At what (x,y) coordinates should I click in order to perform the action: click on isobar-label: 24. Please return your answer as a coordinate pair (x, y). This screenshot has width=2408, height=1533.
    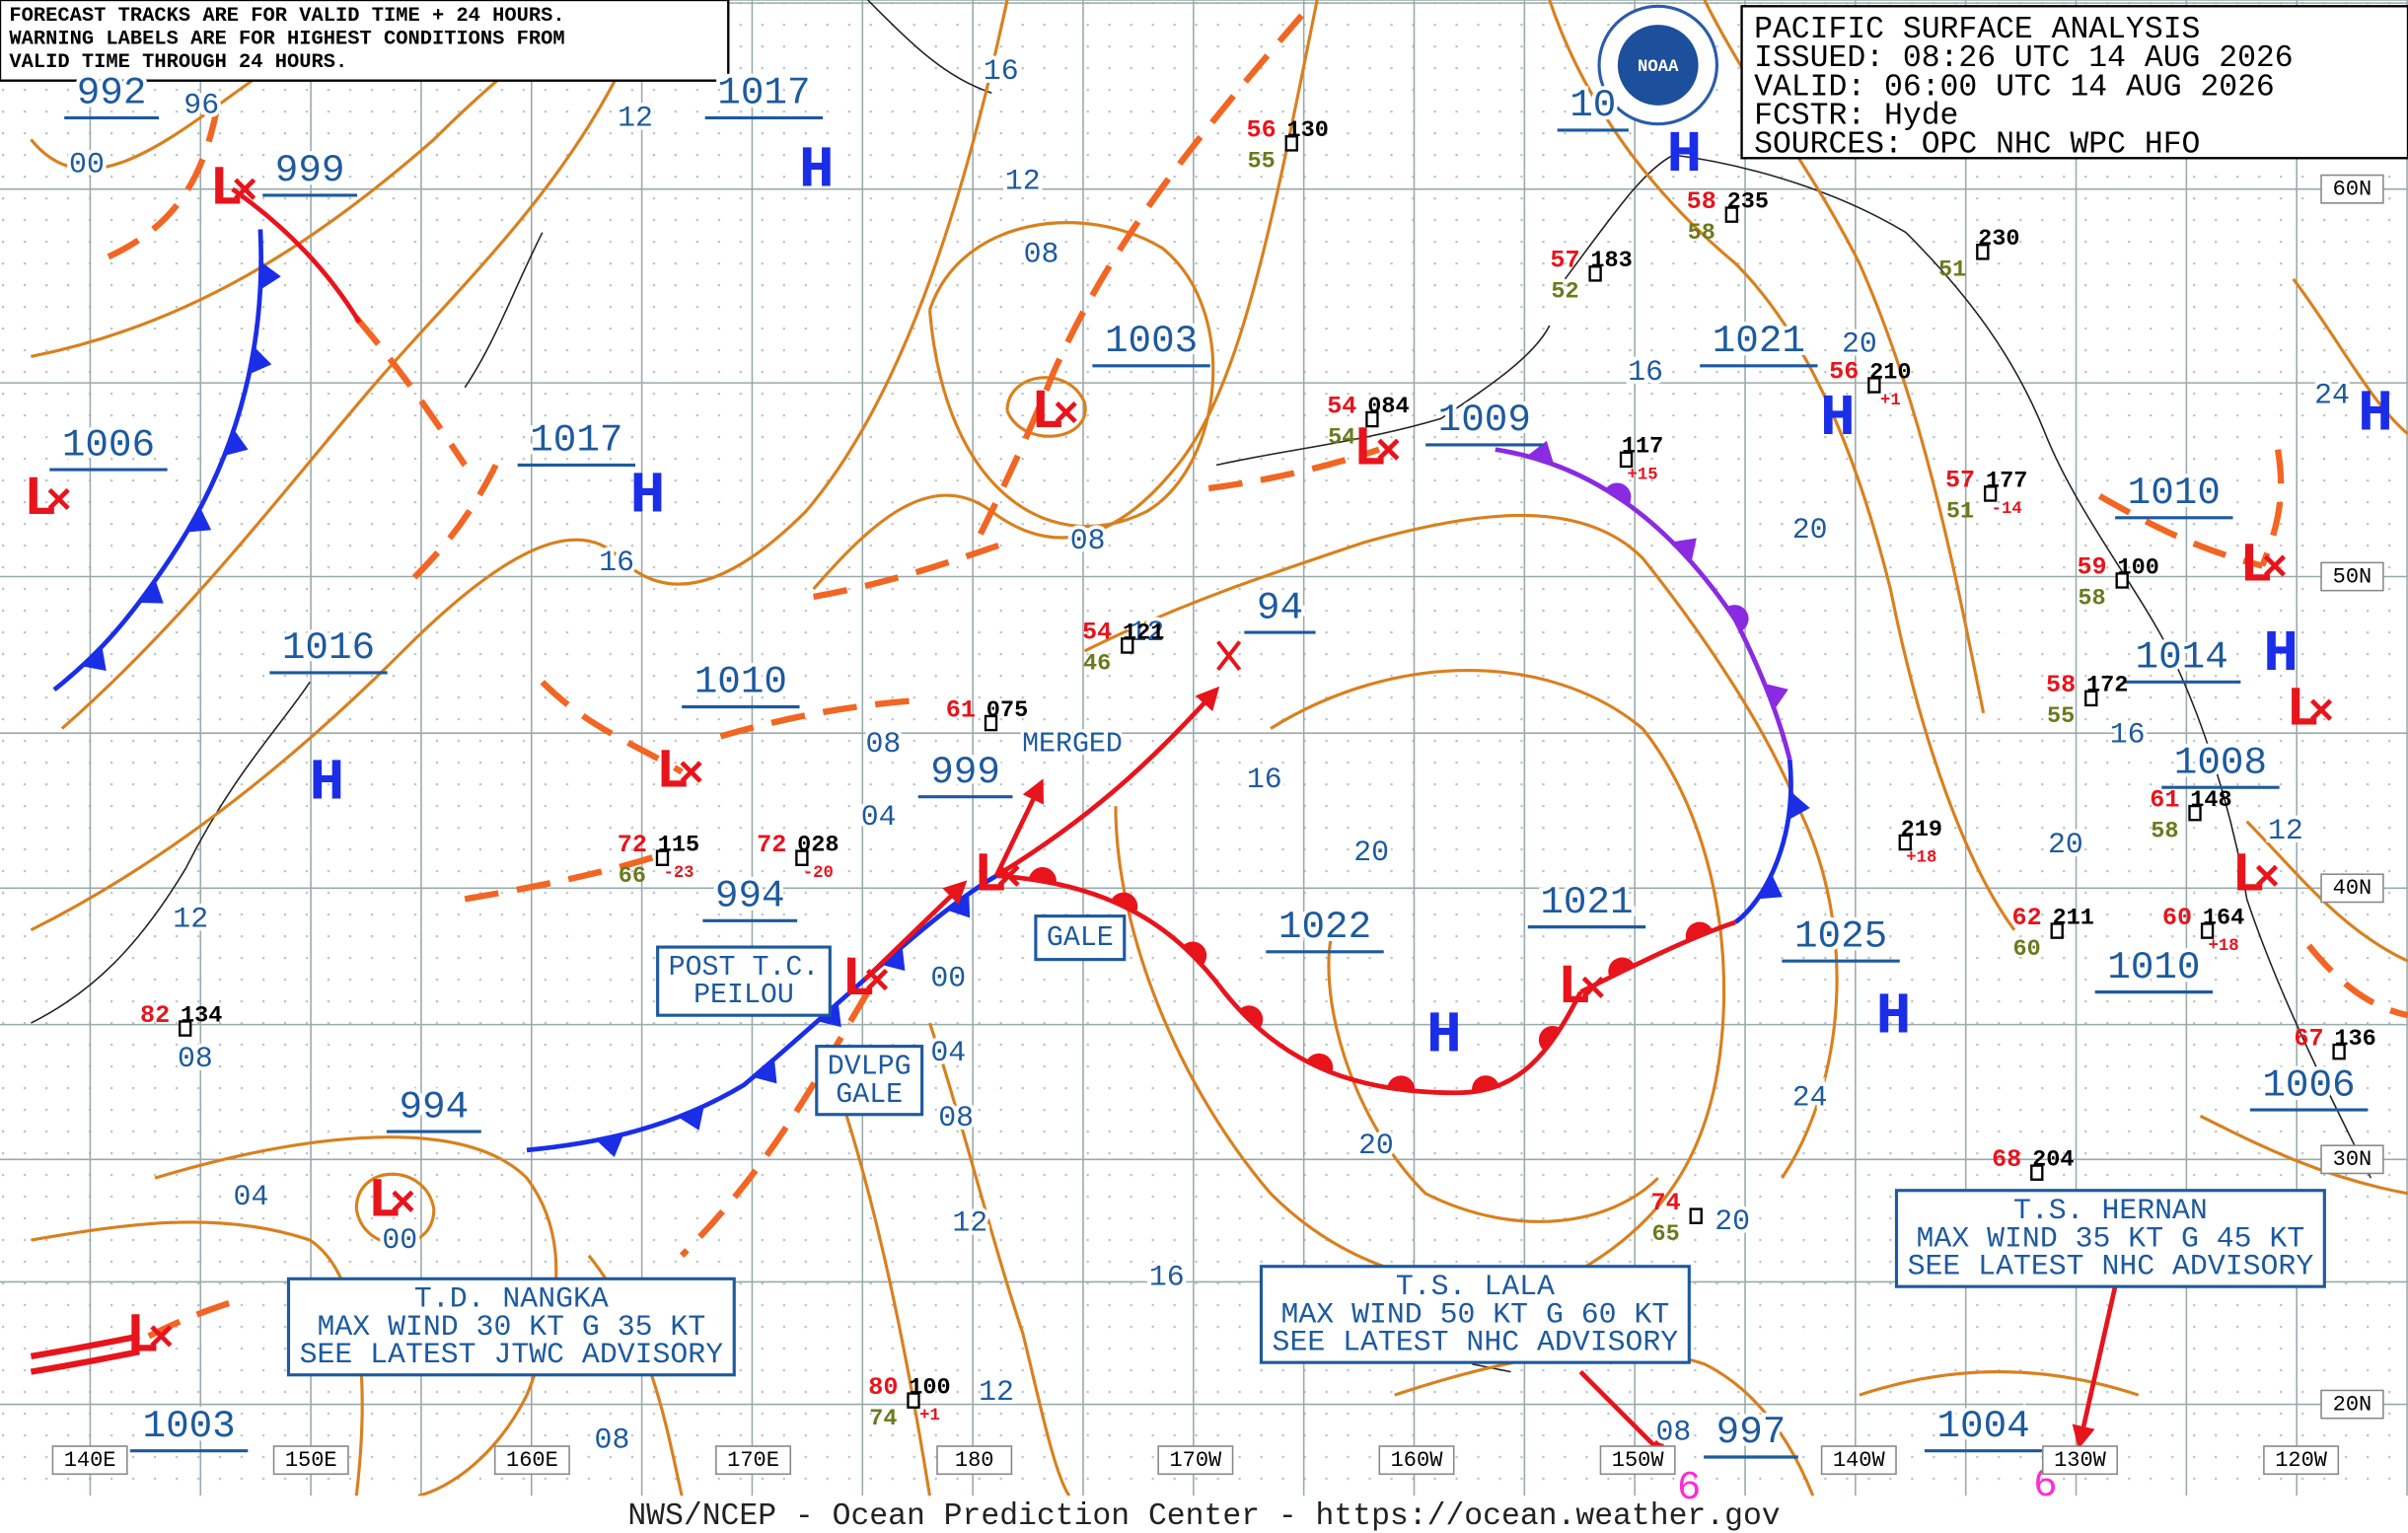
    Looking at the image, I should click on (2332, 395).